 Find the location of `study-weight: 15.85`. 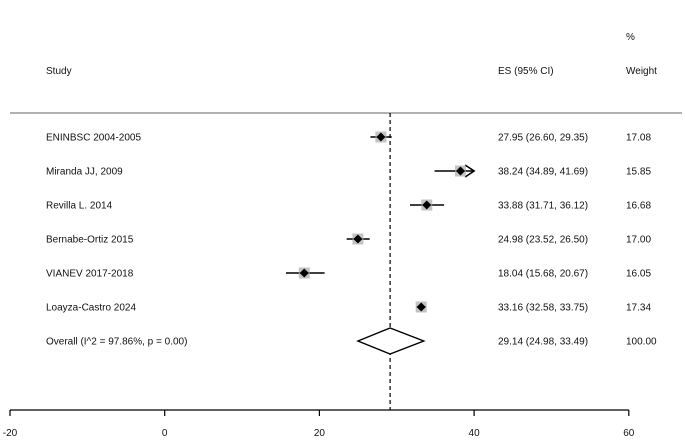

study-weight: 15.85 is located at coordinates (638, 172).